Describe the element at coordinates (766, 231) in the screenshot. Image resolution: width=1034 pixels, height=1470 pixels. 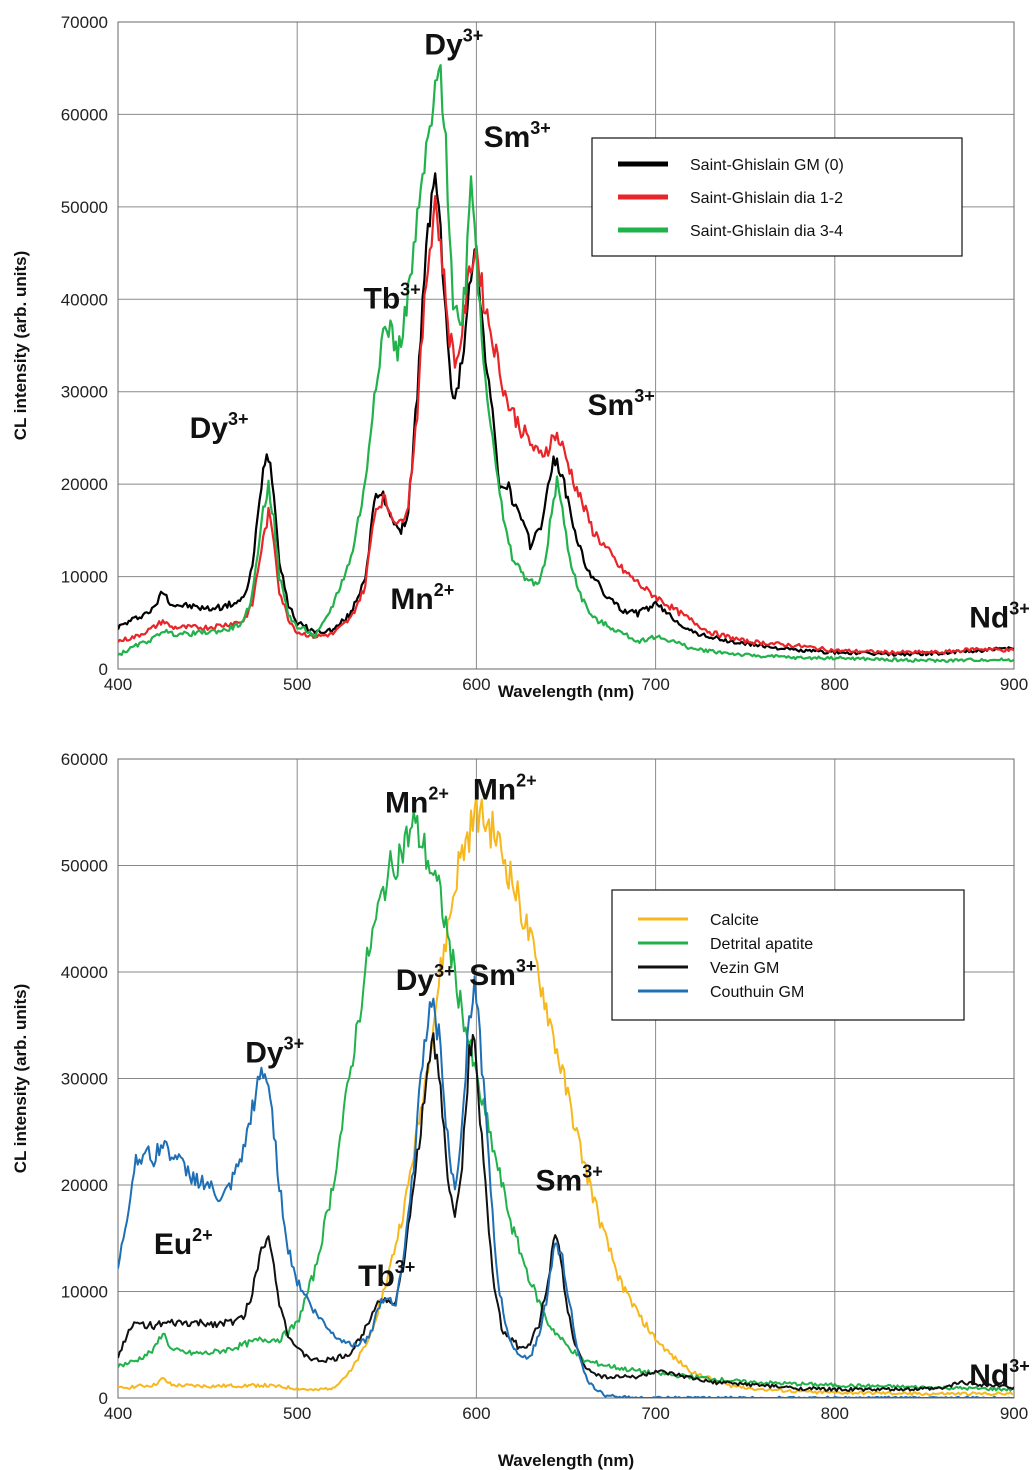
I see `legend-label: Saint-Ghislain dia 3-4` at that location.